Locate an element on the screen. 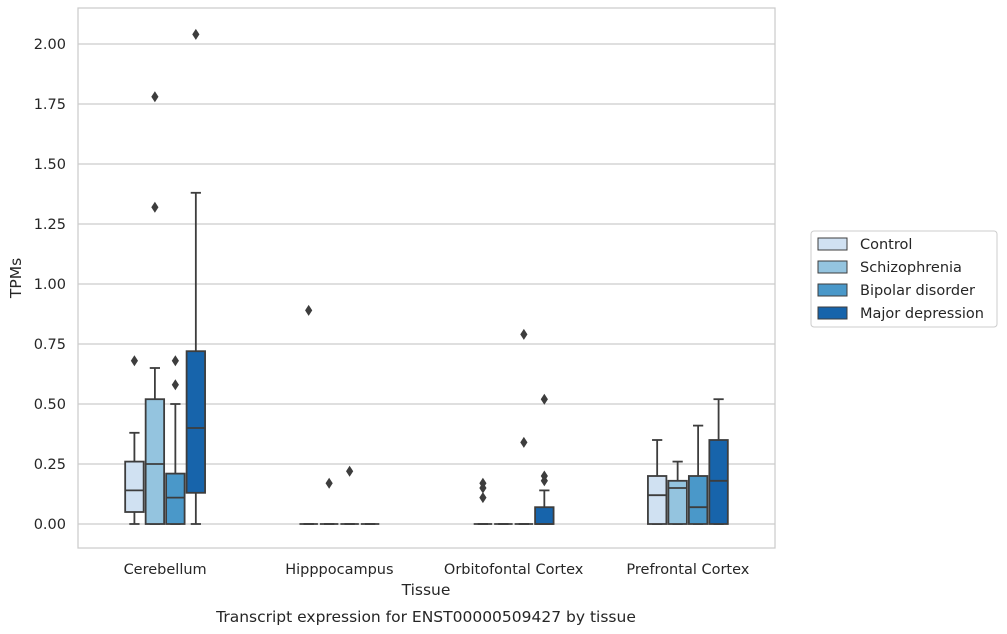 This screenshot has width=1007, height=634. x-tick-label: Hipppocampus is located at coordinates (339, 570).